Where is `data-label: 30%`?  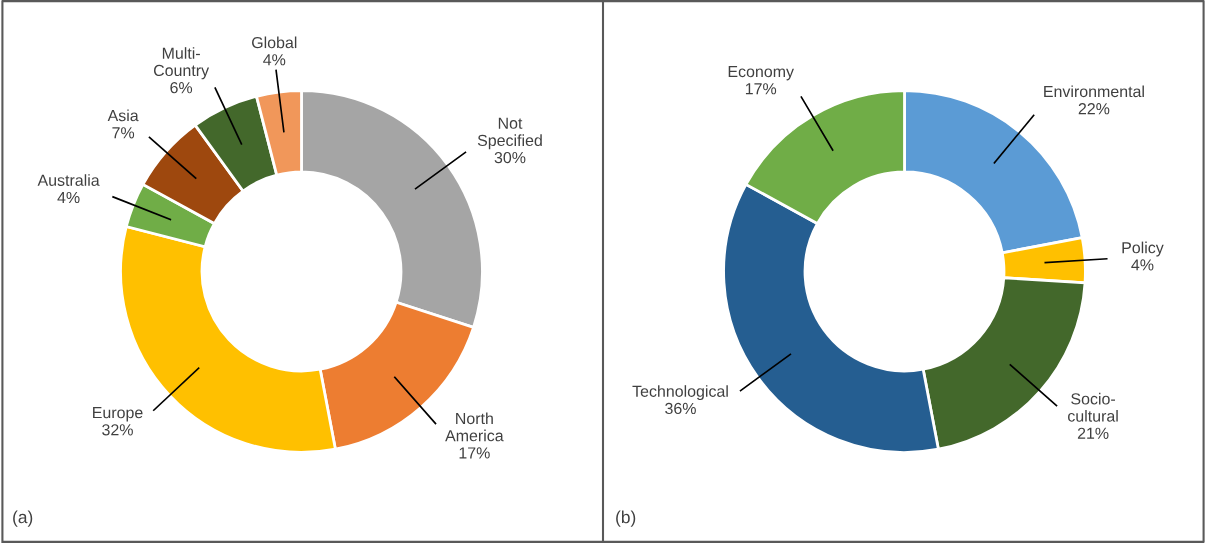 data-label: 30% is located at coordinates (510, 157).